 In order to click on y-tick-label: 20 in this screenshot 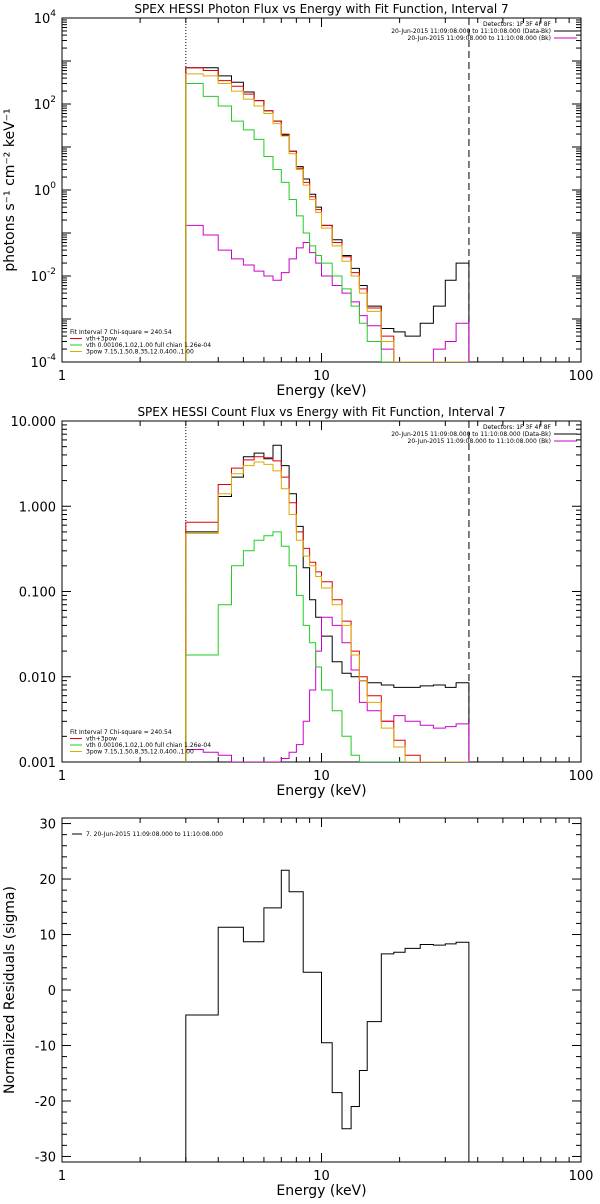, I will do `click(47, 880)`.